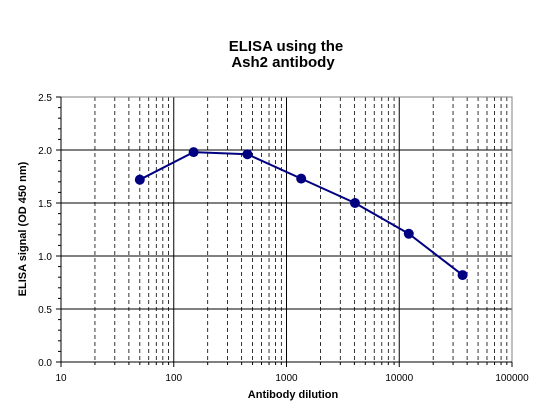 The height and width of the screenshot is (416, 547). What do you see at coordinates (61, 378) in the screenshot?
I see `x-tick-label: 10` at bounding box center [61, 378].